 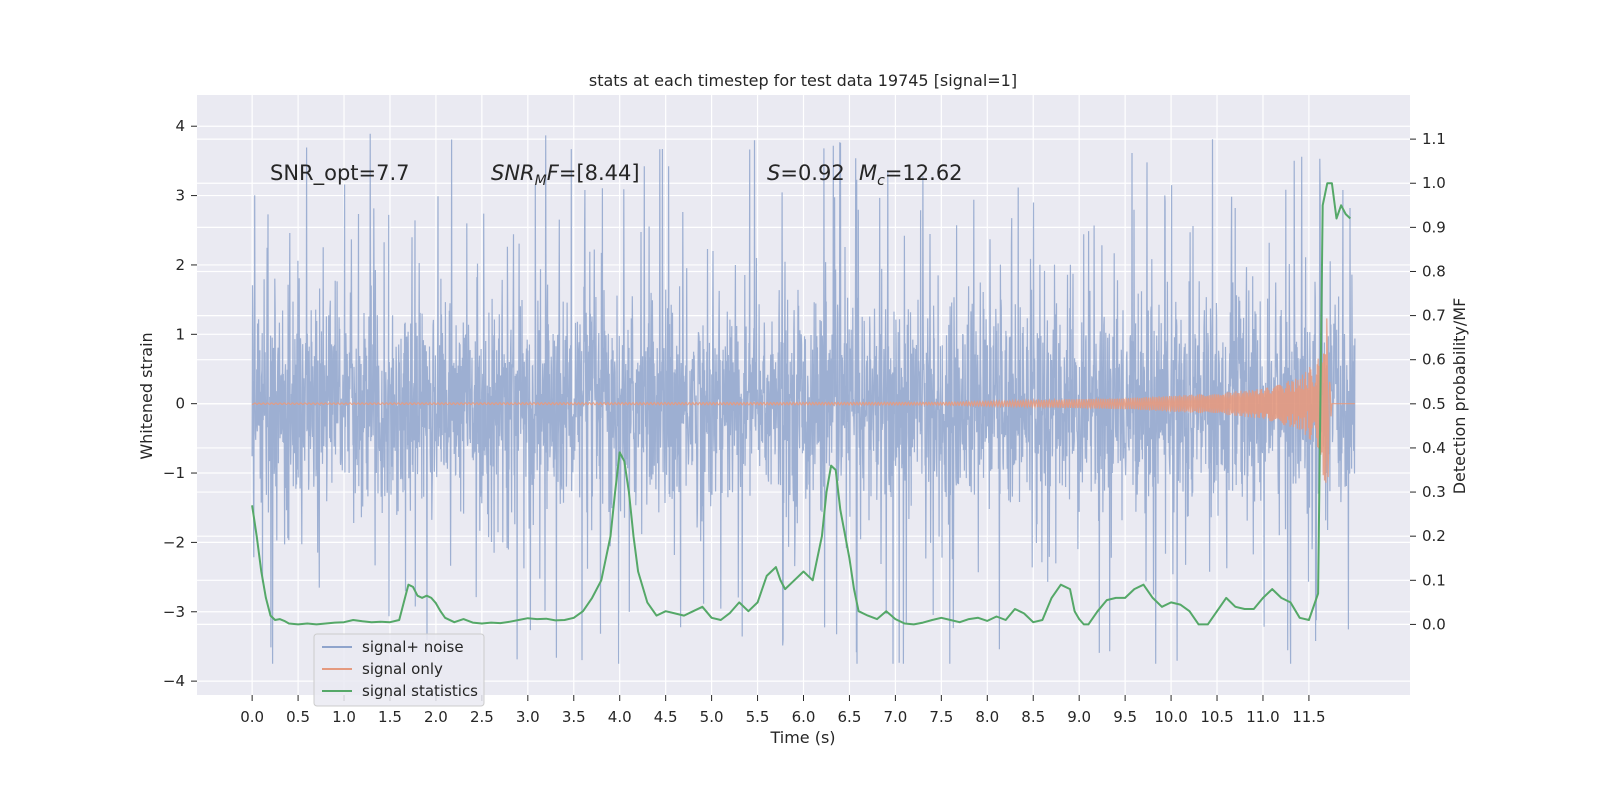 What do you see at coordinates (420, 691) in the screenshot?
I see `legend-label-signal-statistics: signal statistics` at bounding box center [420, 691].